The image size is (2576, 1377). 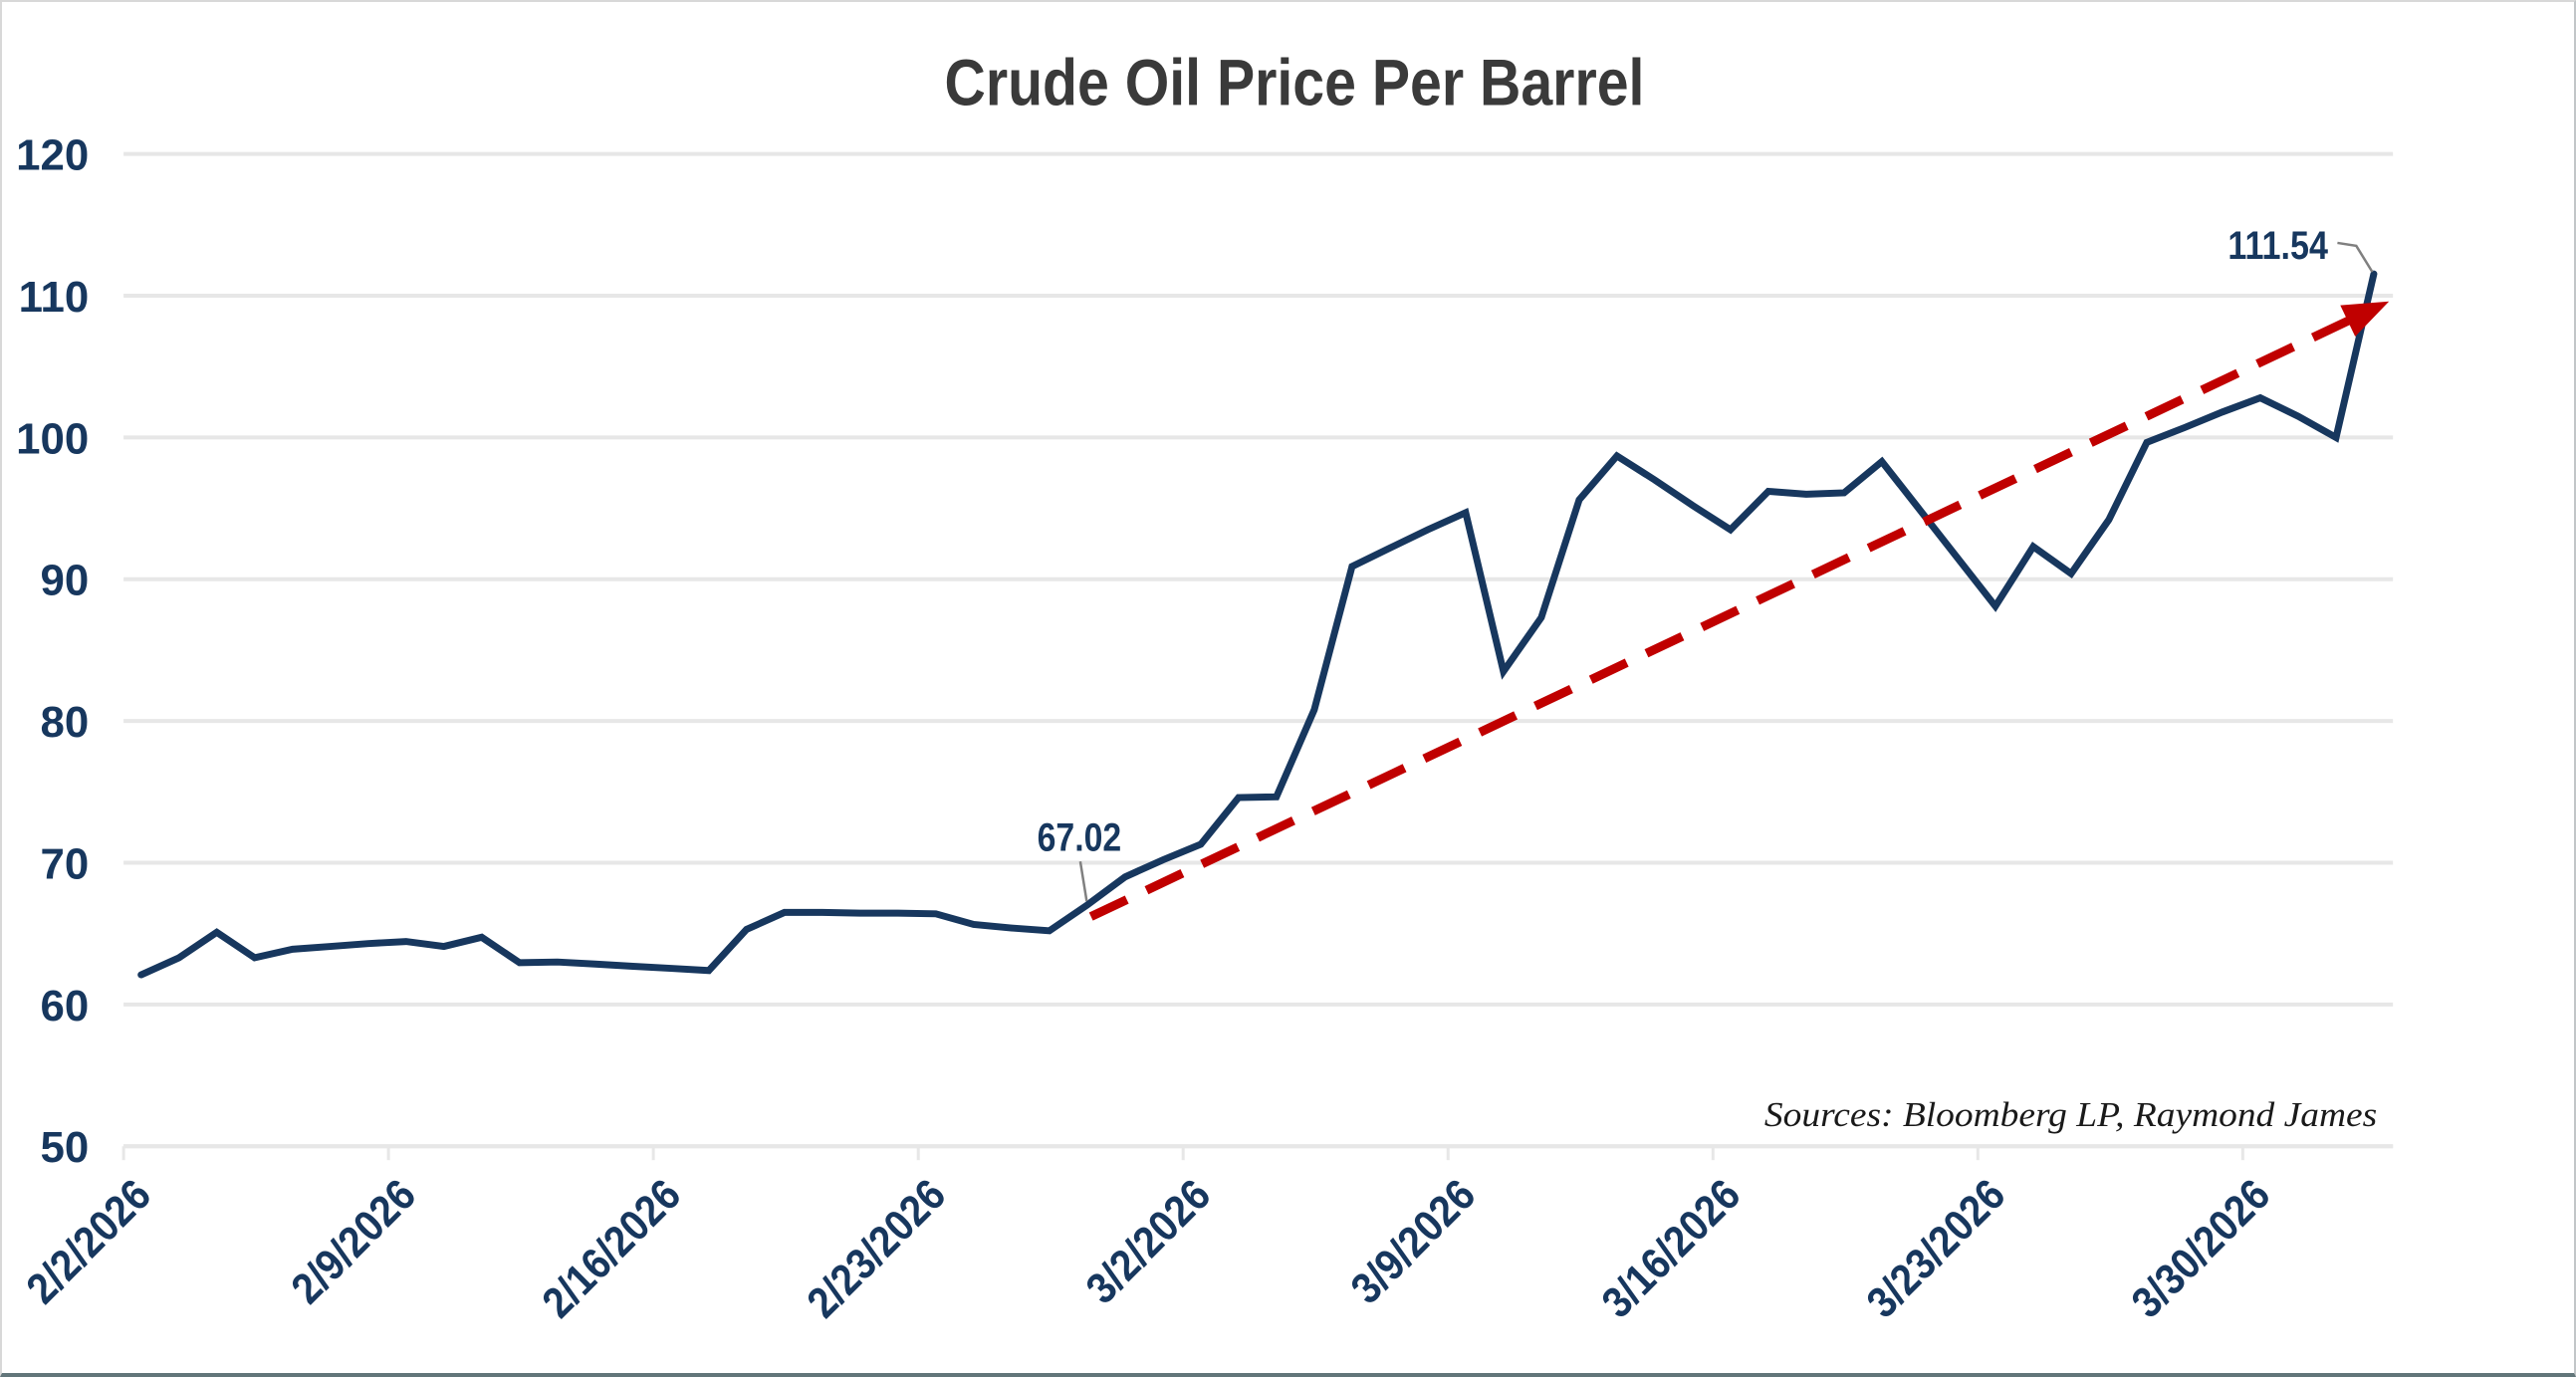 What do you see at coordinates (2365, 320) in the screenshot?
I see `trend-arrowhead` at bounding box center [2365, 320].